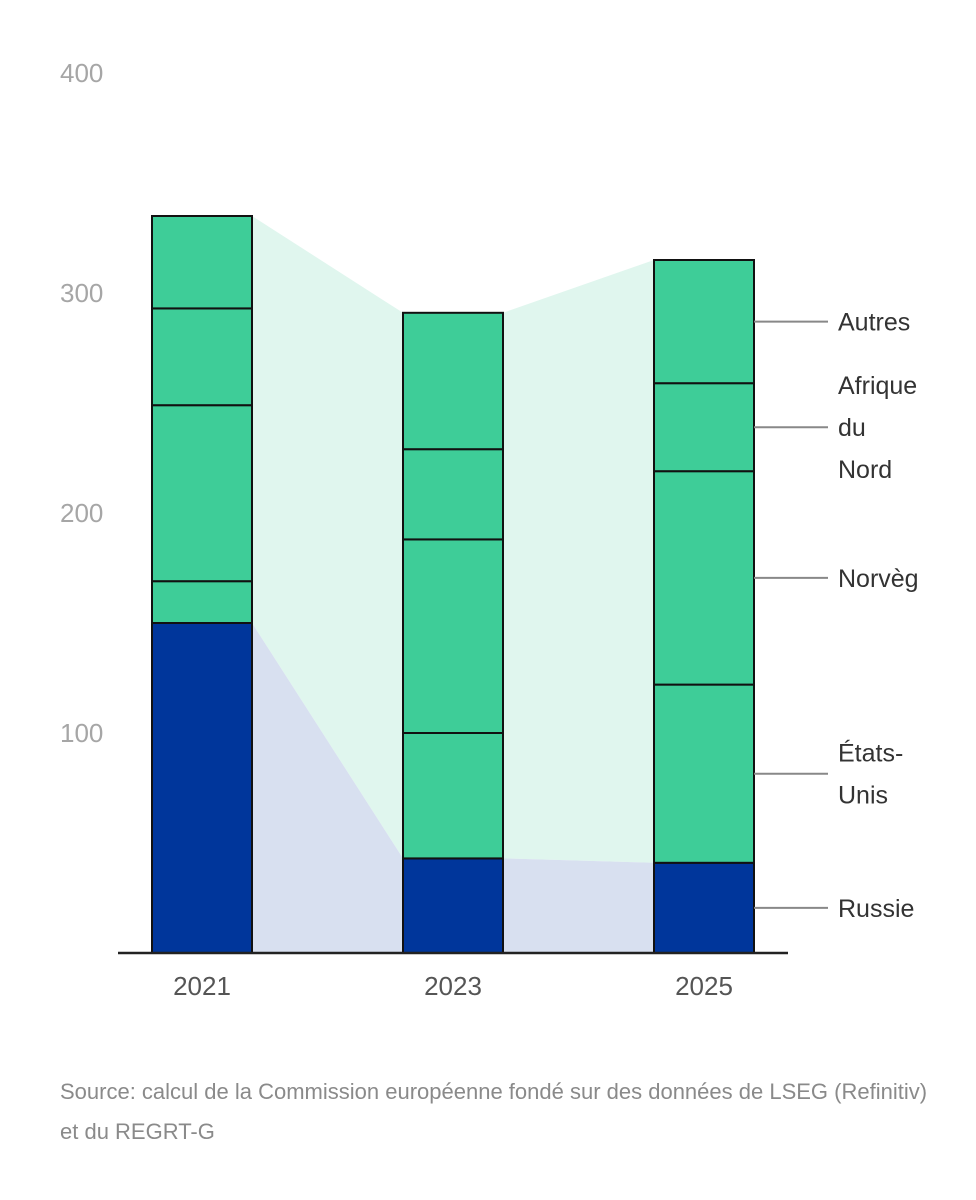 The image size is (976, 1200). Describe the element at coordinates (81, 733) in the screenshot. I see `y-tick-label: 100` at that location.